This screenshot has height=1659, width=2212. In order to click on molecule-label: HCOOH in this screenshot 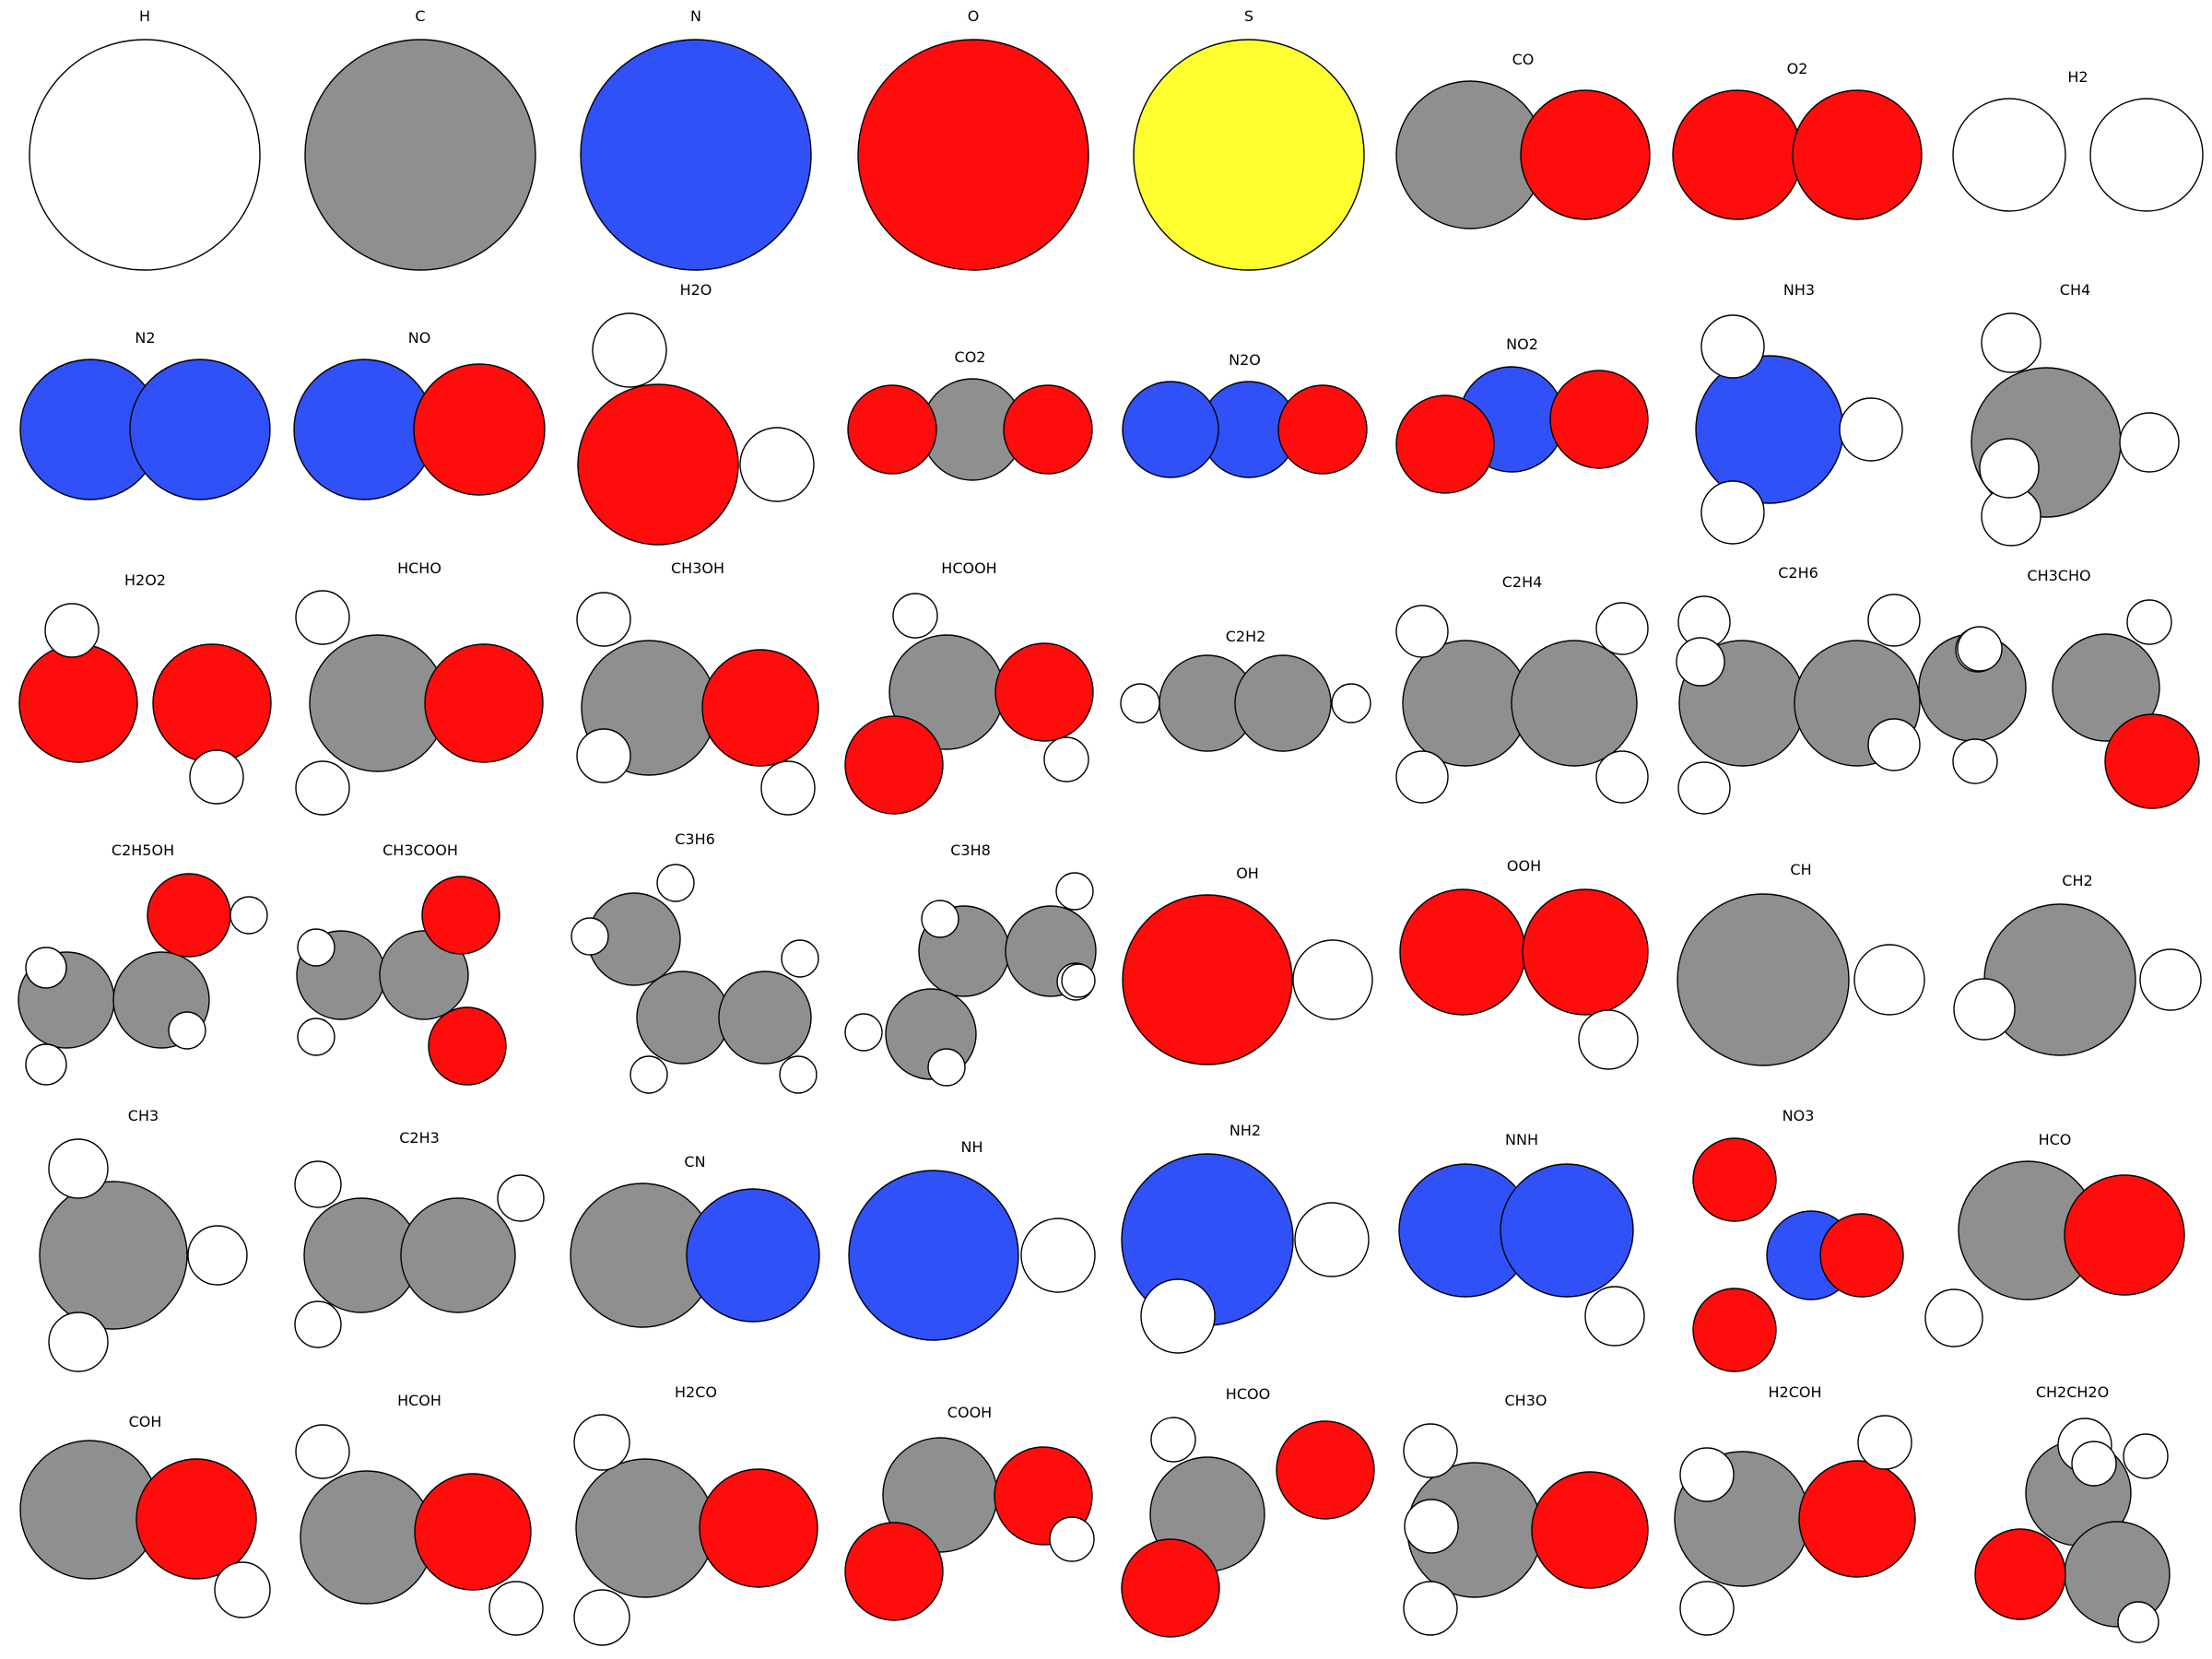, I will do `click(968, 568)`.